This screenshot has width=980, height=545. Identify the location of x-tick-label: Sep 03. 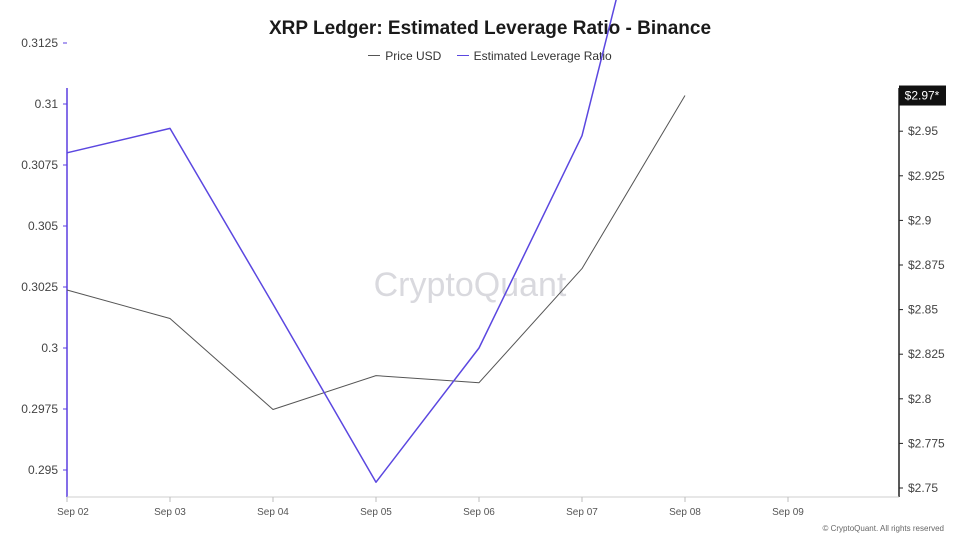
(170, 512).